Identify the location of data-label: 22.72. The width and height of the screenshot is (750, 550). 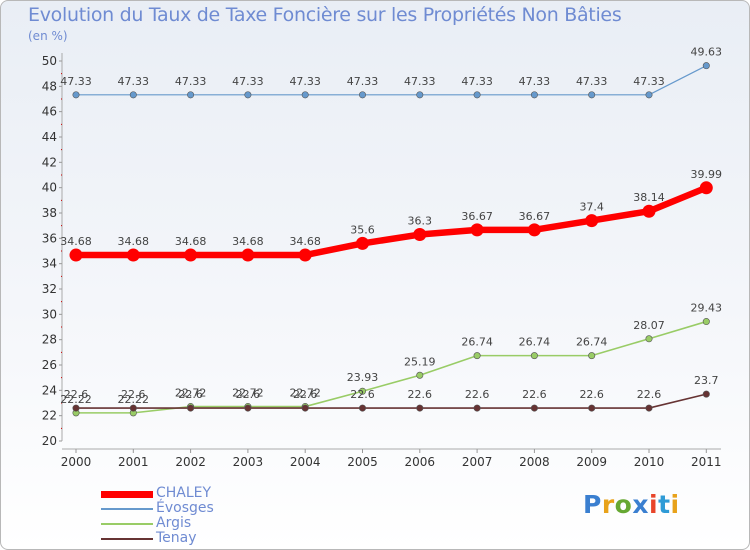
(248, 393).